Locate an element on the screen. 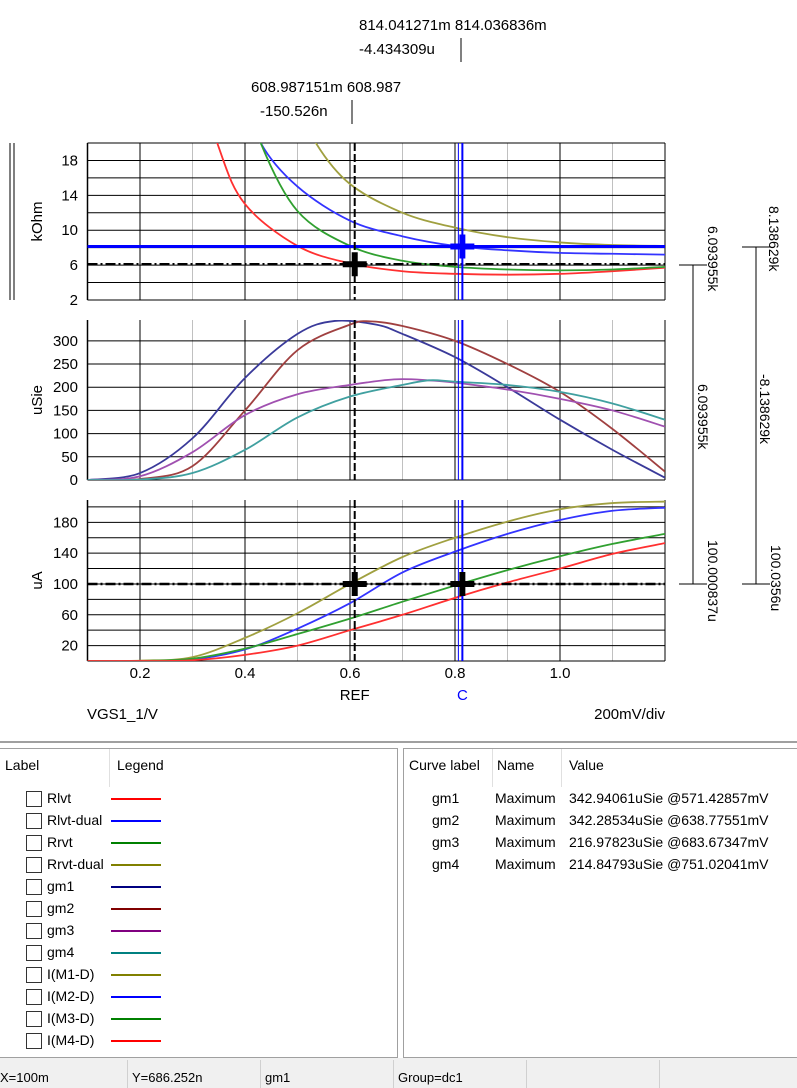  series-line-im3-d is located at coordinates (376, 597).